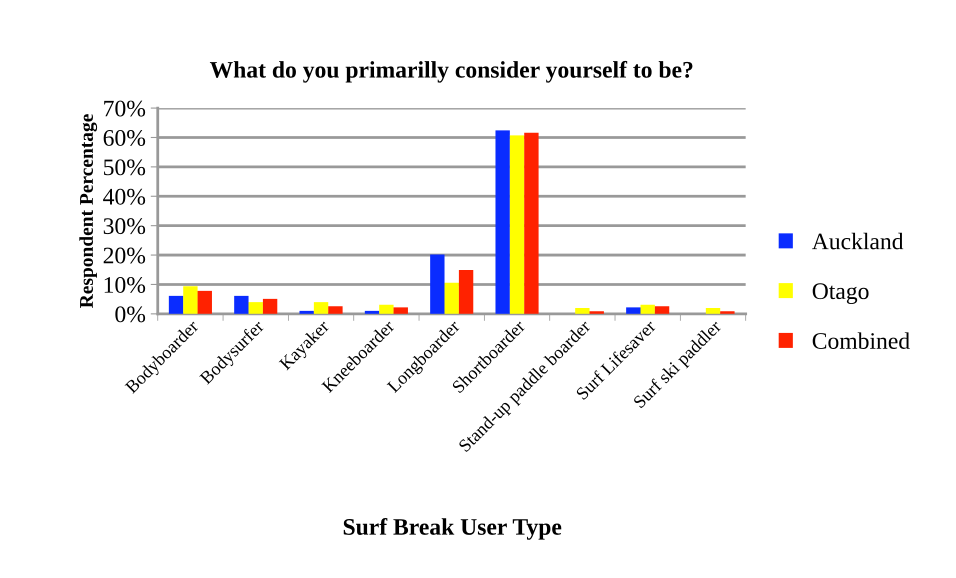 The height and width of the screenshot is (578, 956). What do you see at coordinates (130, 314) in the screenshot?
I see `y-tick-label: 0%` at bounding box center [130, 314].